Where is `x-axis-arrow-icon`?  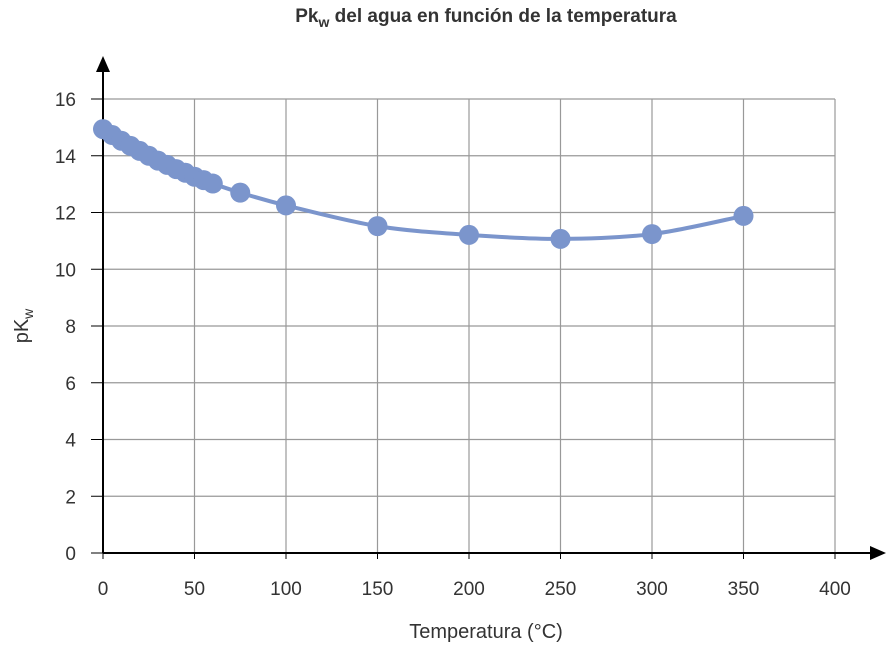 x-axis-arrow-icon is located at coordinates (878, 553).